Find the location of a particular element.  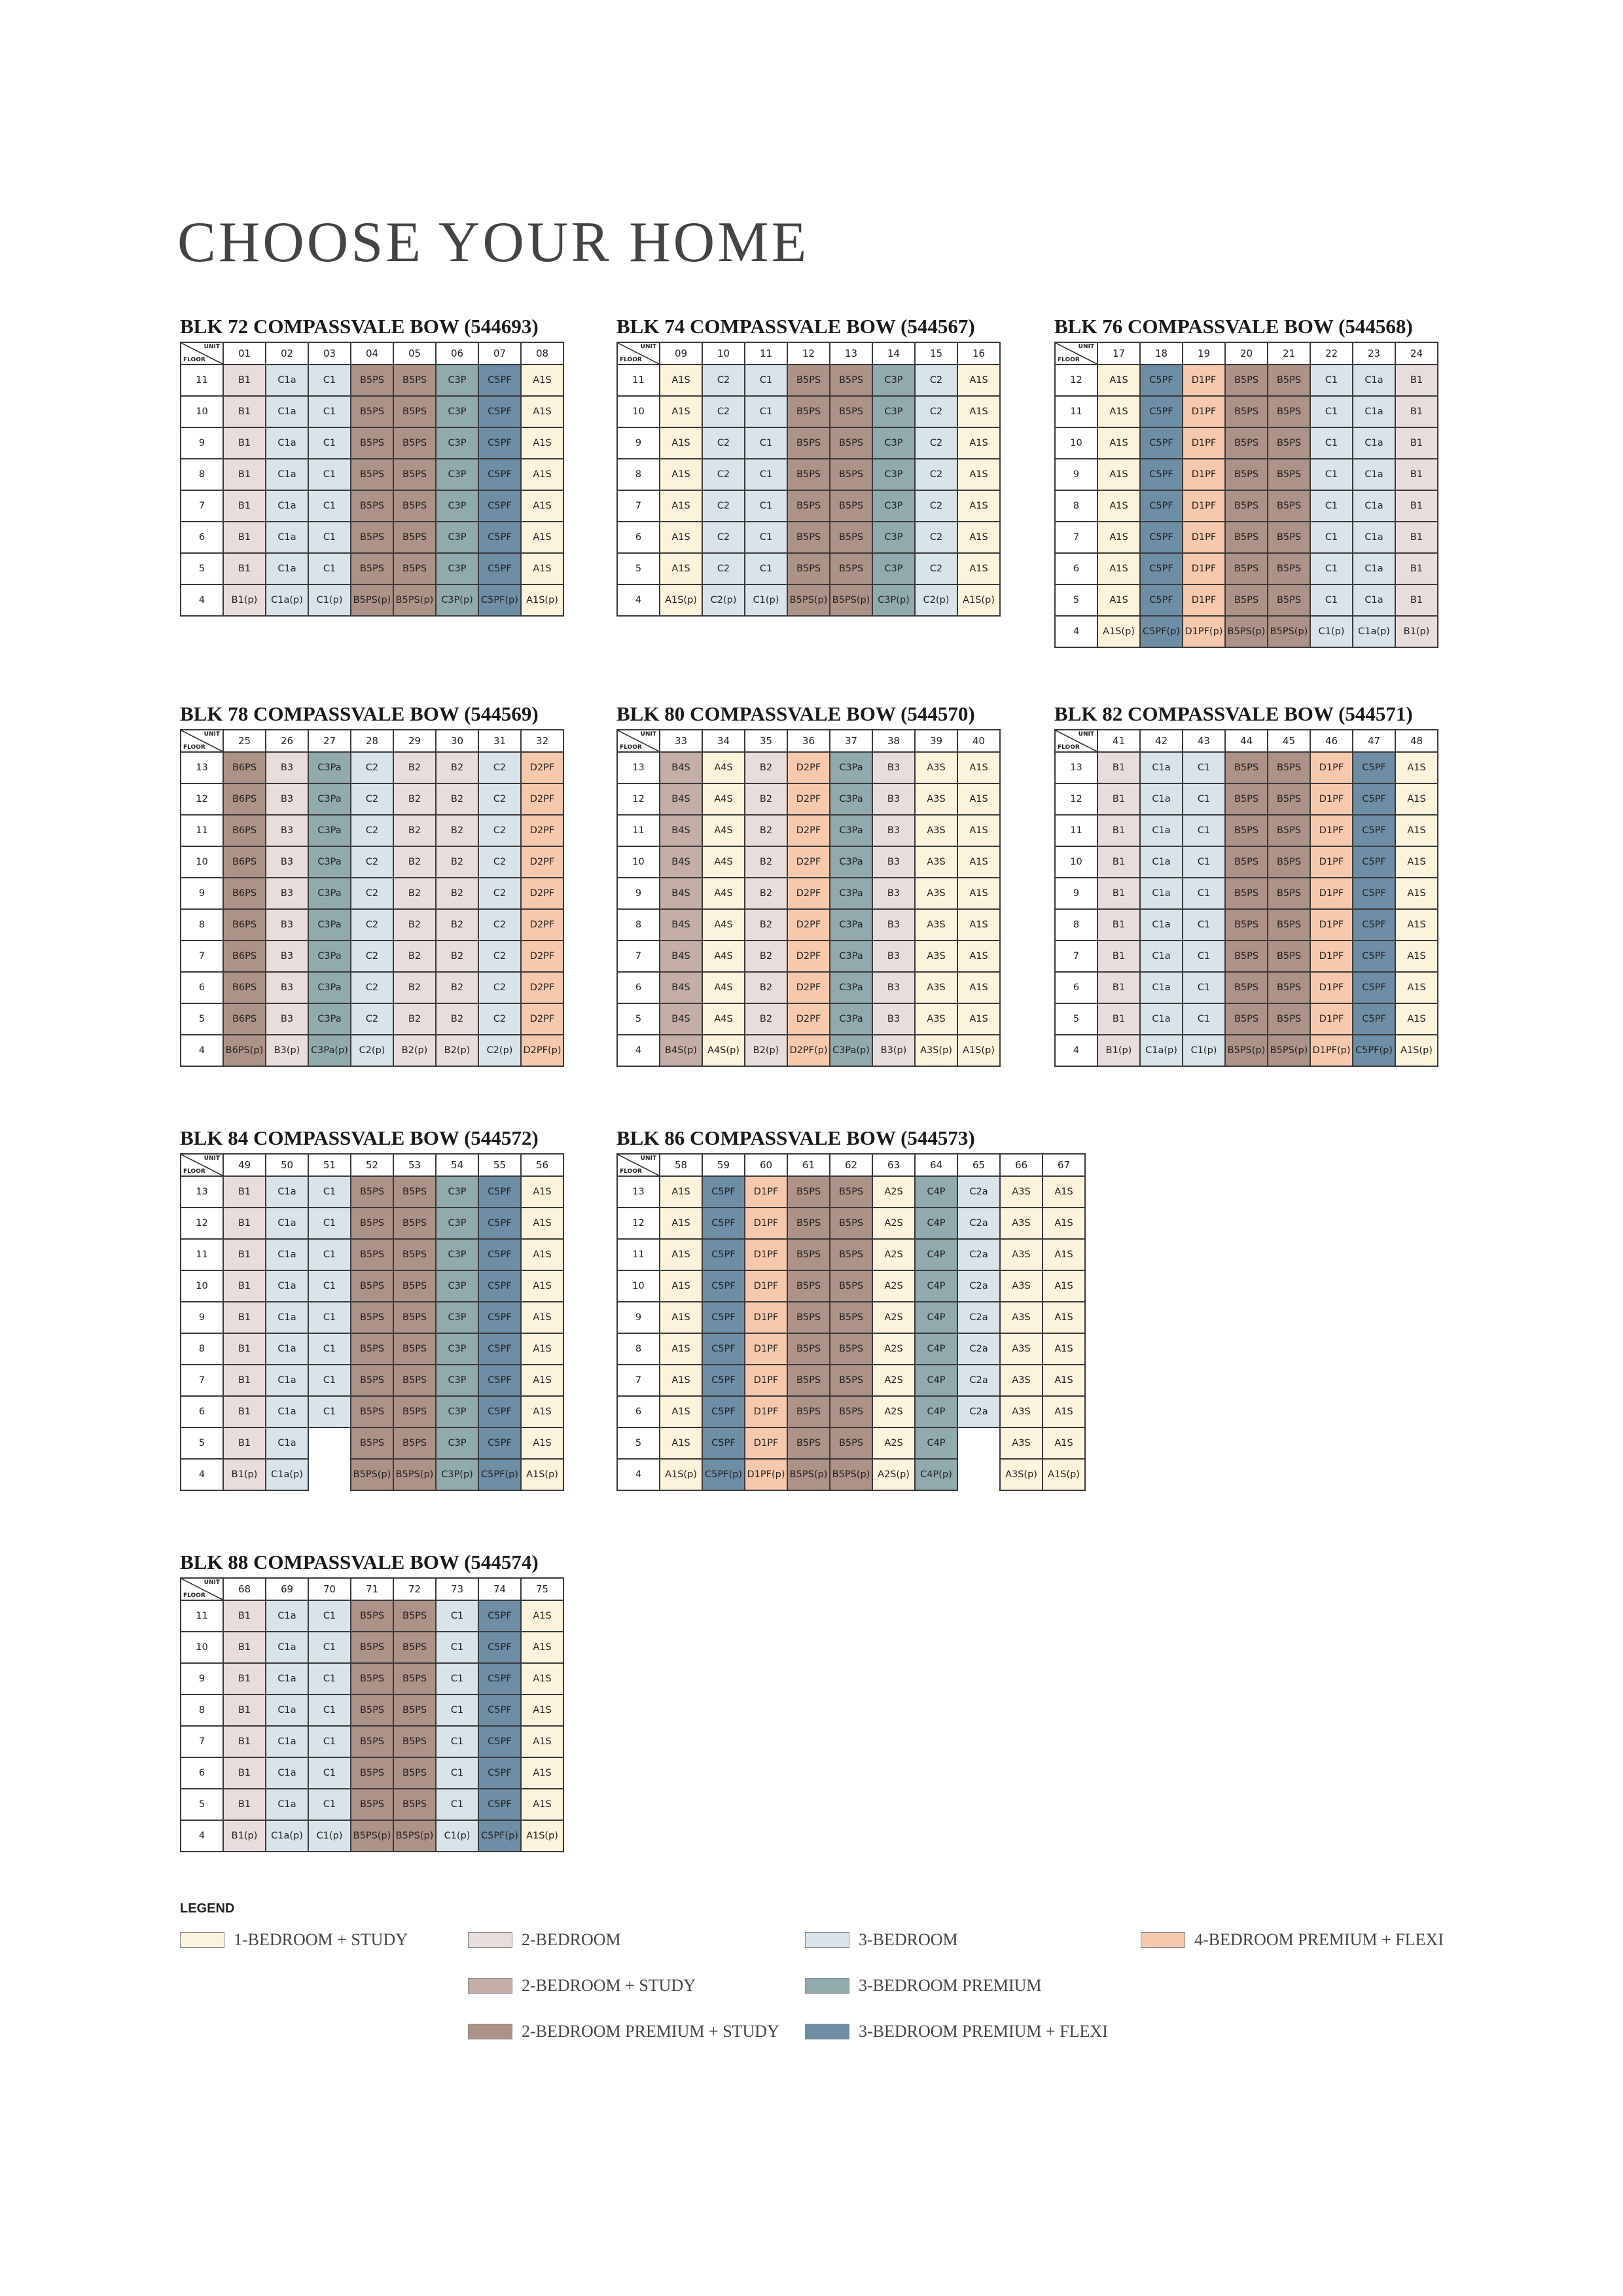

unit-cell: C1(p) is located at coordinates (330, 600).